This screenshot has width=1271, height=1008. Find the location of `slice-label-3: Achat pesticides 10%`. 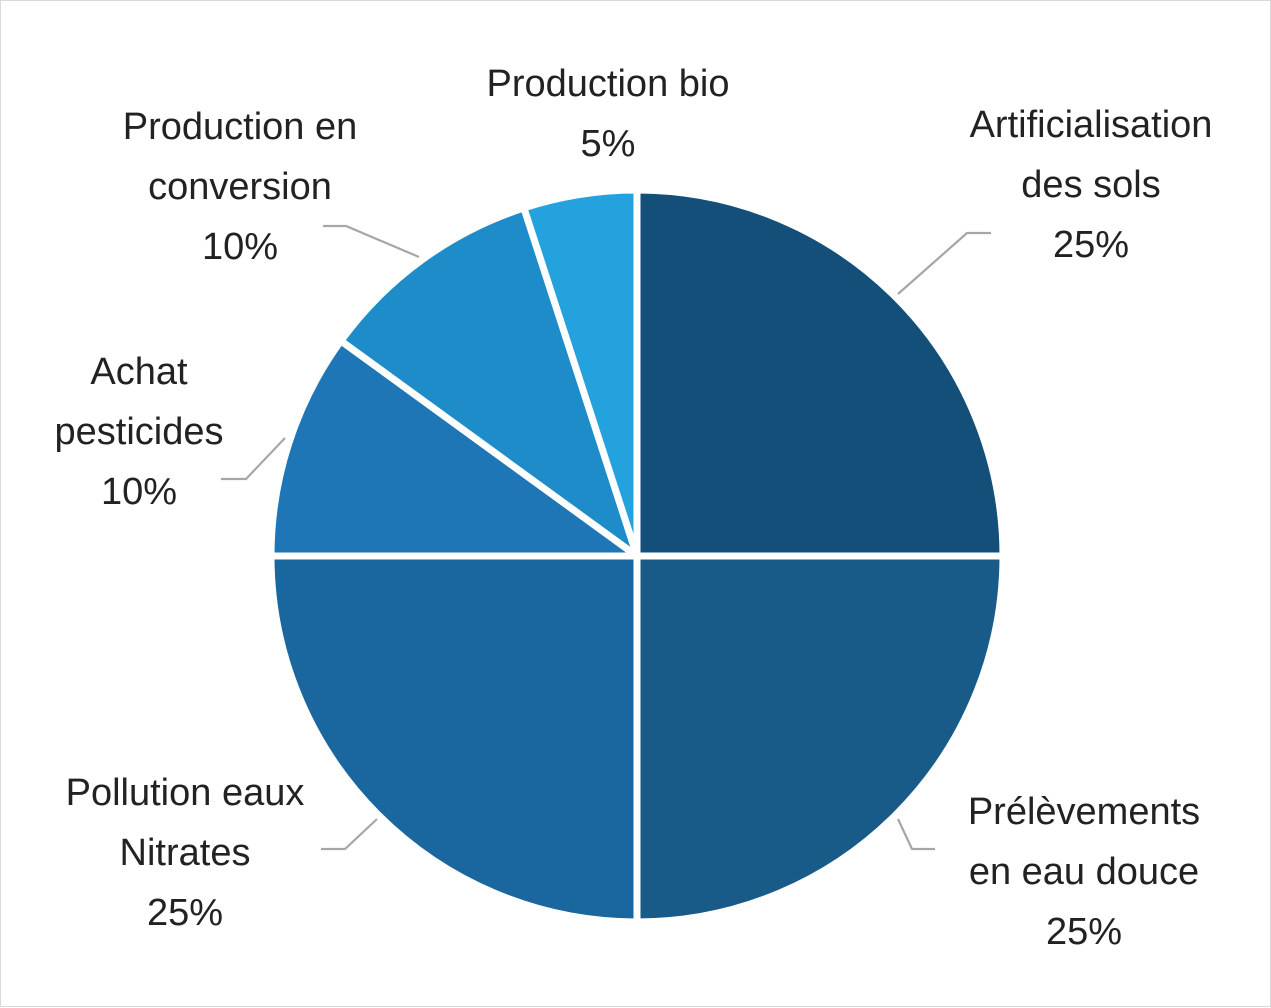

slice-label-3: Achat pesticides 10% is located at coordinates (139, 432).